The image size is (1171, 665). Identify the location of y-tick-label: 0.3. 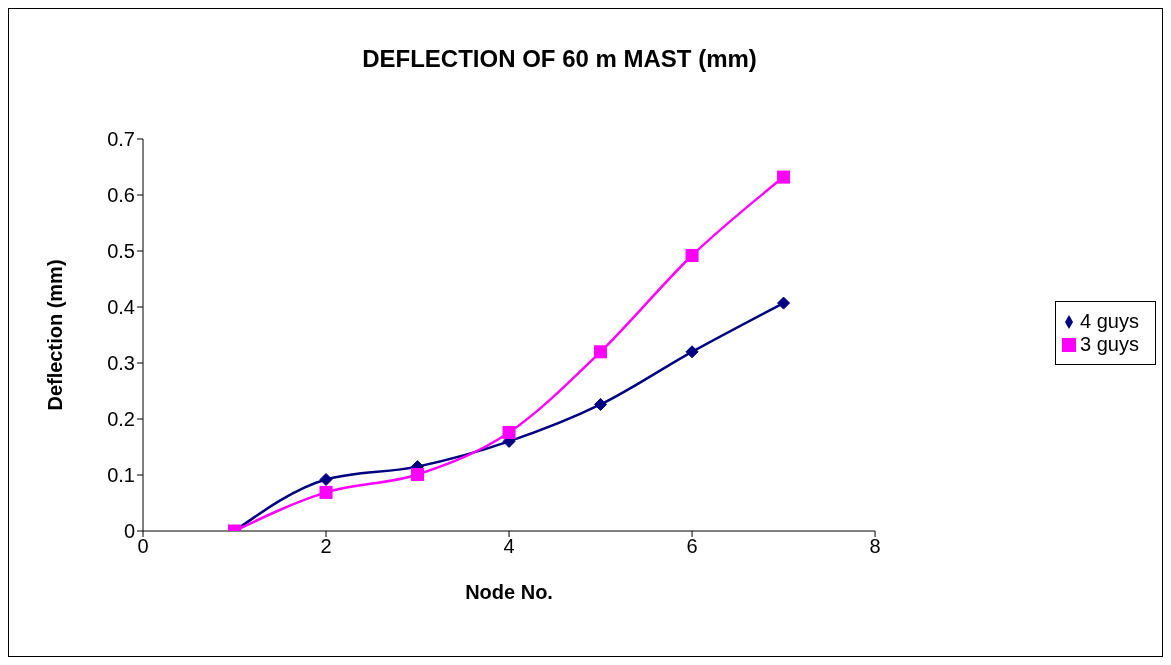
(121, 363).